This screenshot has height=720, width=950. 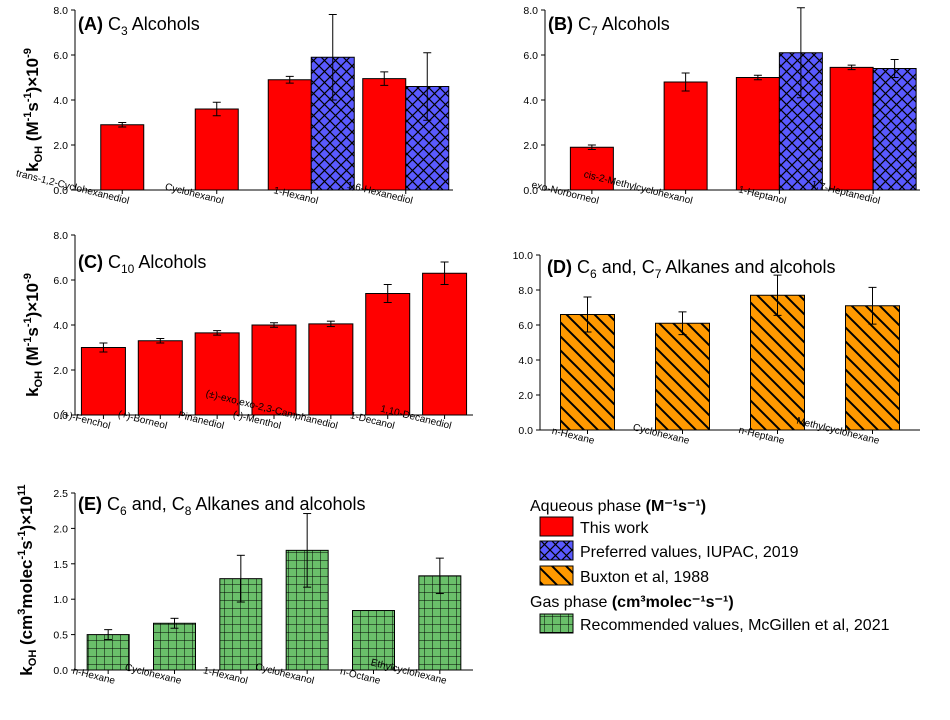 I want to click on y-tick-label: 0.5, so click(x=60, y=636).